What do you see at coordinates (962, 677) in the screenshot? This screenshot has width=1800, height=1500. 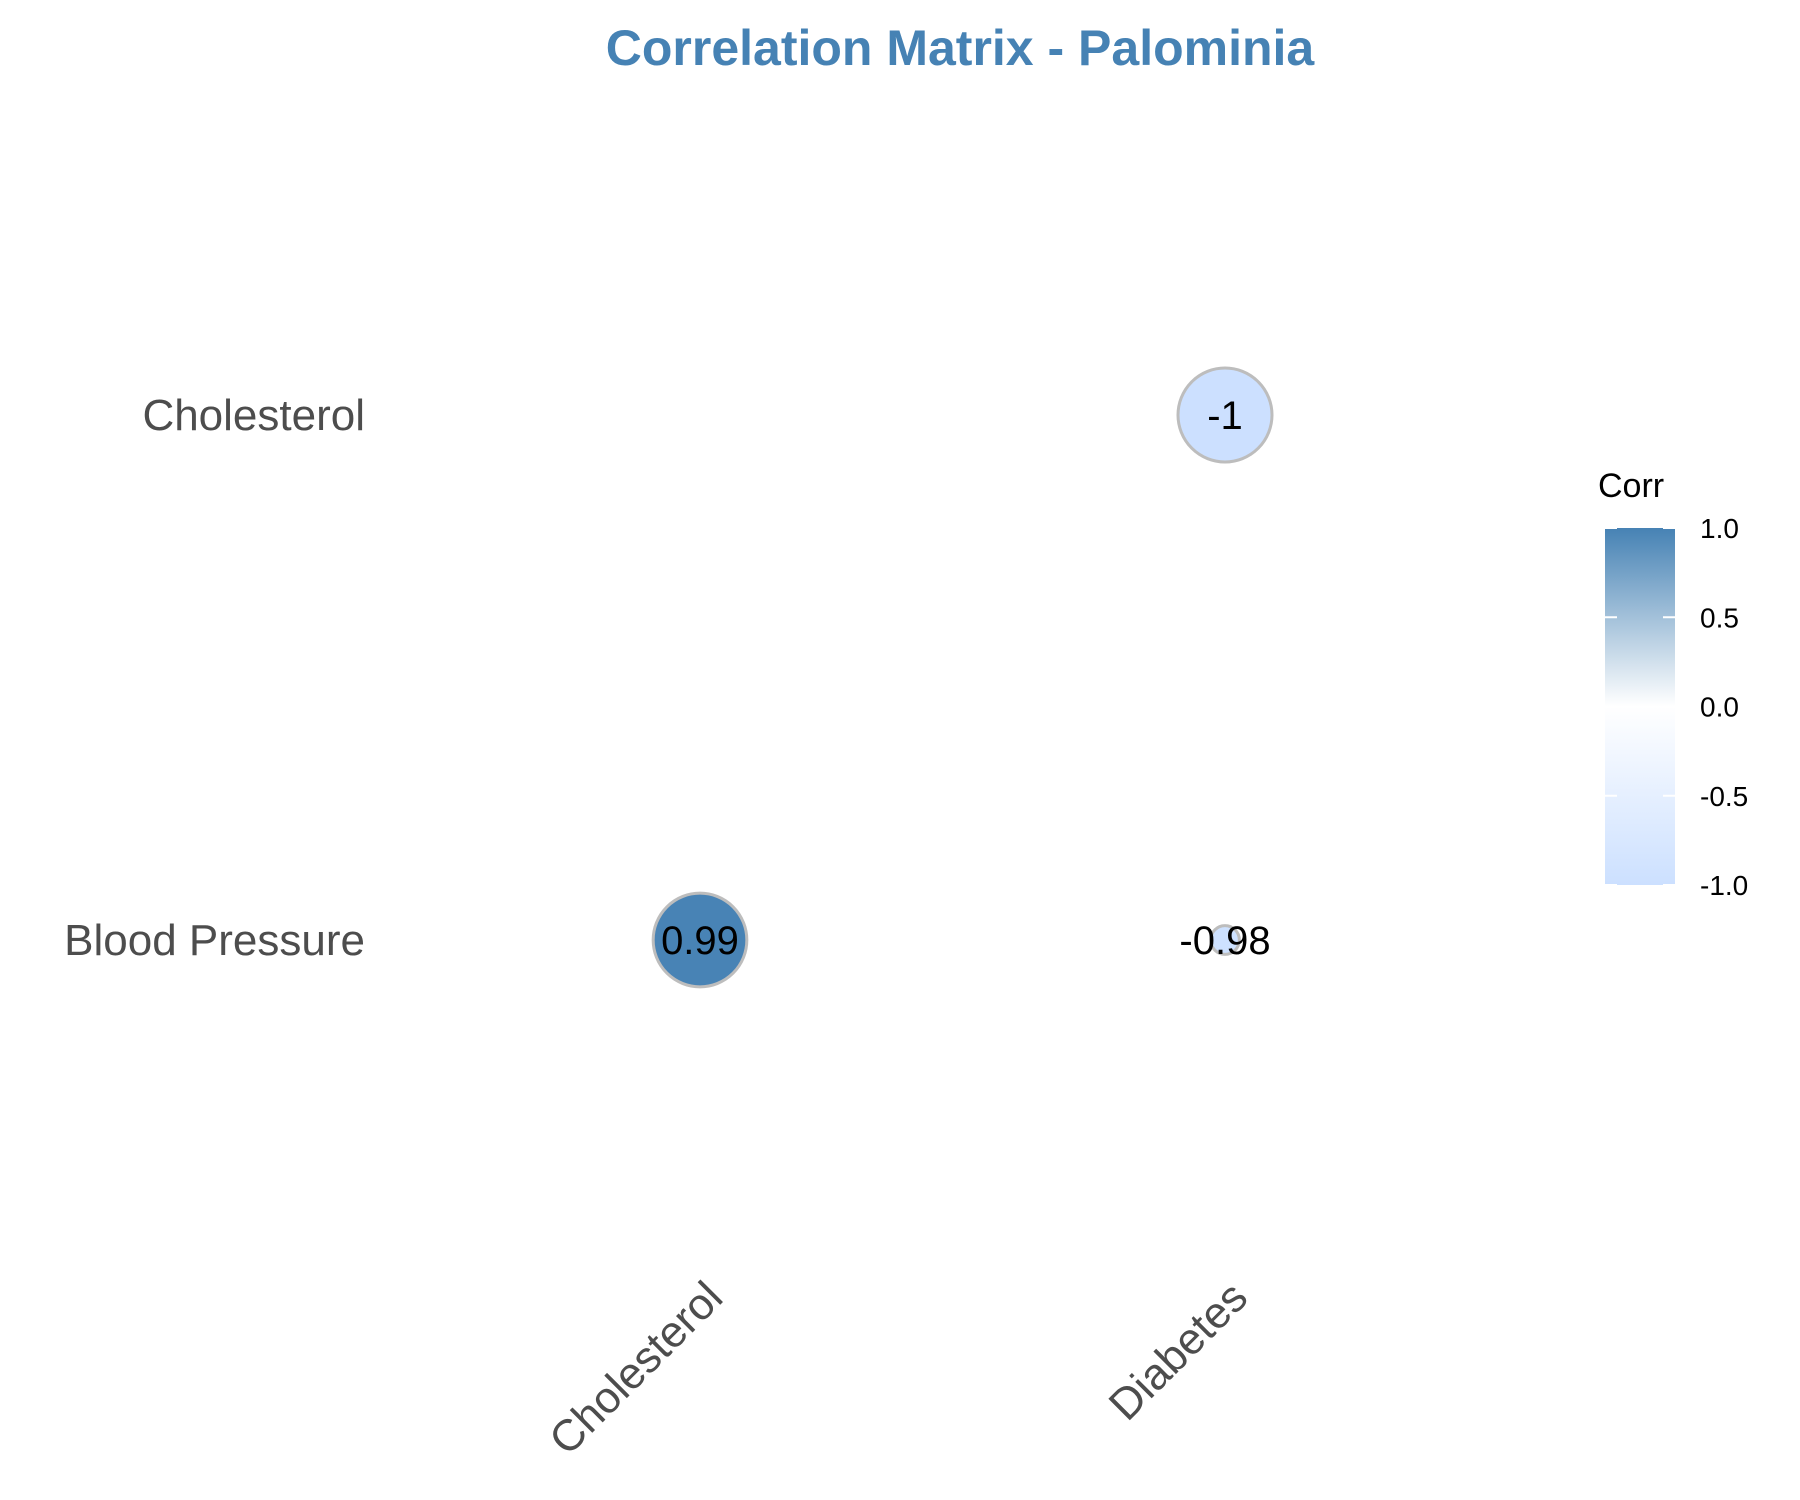 I see `correlation-cells: -1 0.99 -0.98` at bounding box center [962, 677].